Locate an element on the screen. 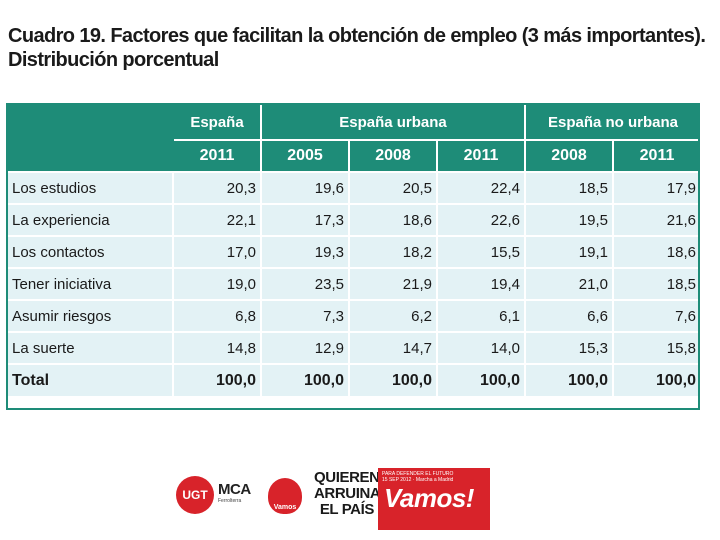  table-row: Los estudios 20,3 19,6 20,5 22,4 18,5 17,9 is located at coordinates (354, 188).